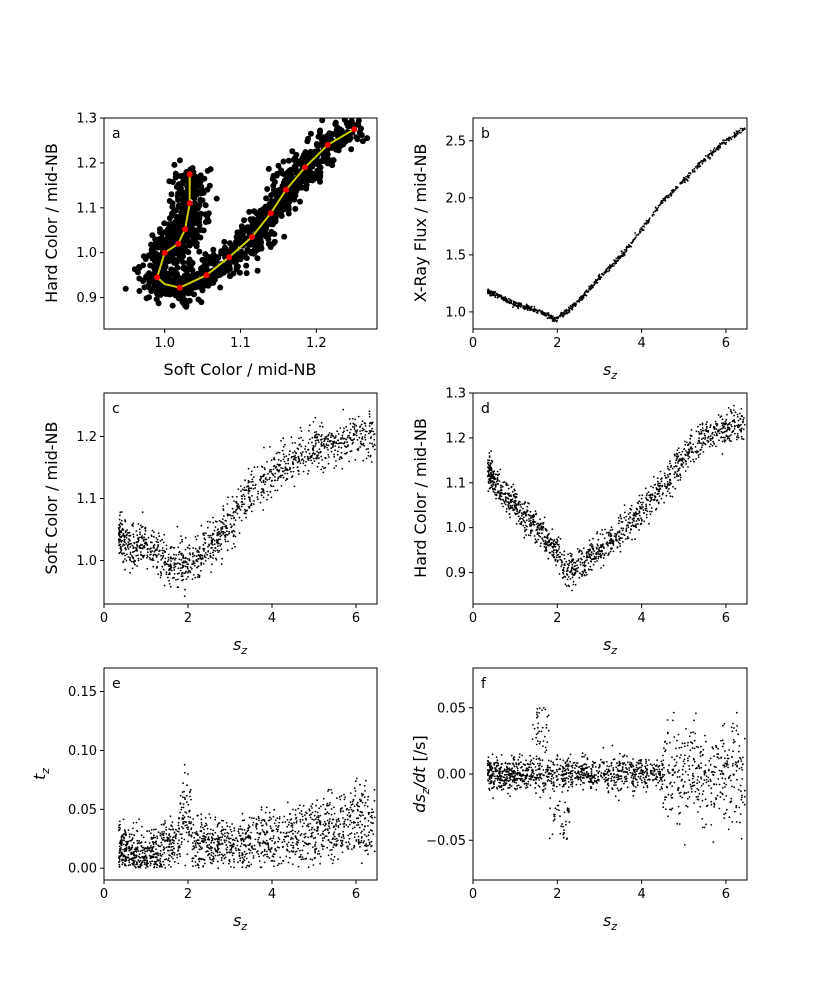 This screenshot has height=990, width=830. I want to click on ytick-label: 1.0, so click(455, 312).